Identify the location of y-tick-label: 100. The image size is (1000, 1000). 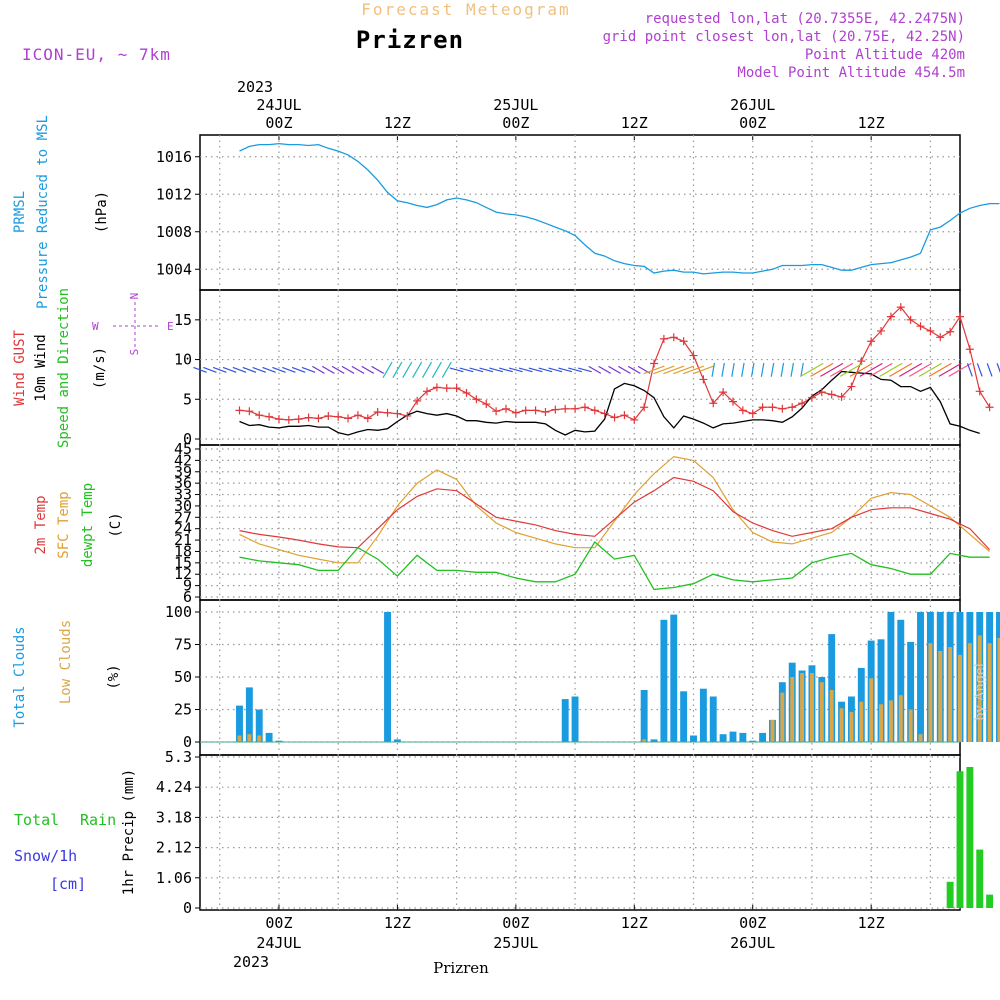
(178, 612).